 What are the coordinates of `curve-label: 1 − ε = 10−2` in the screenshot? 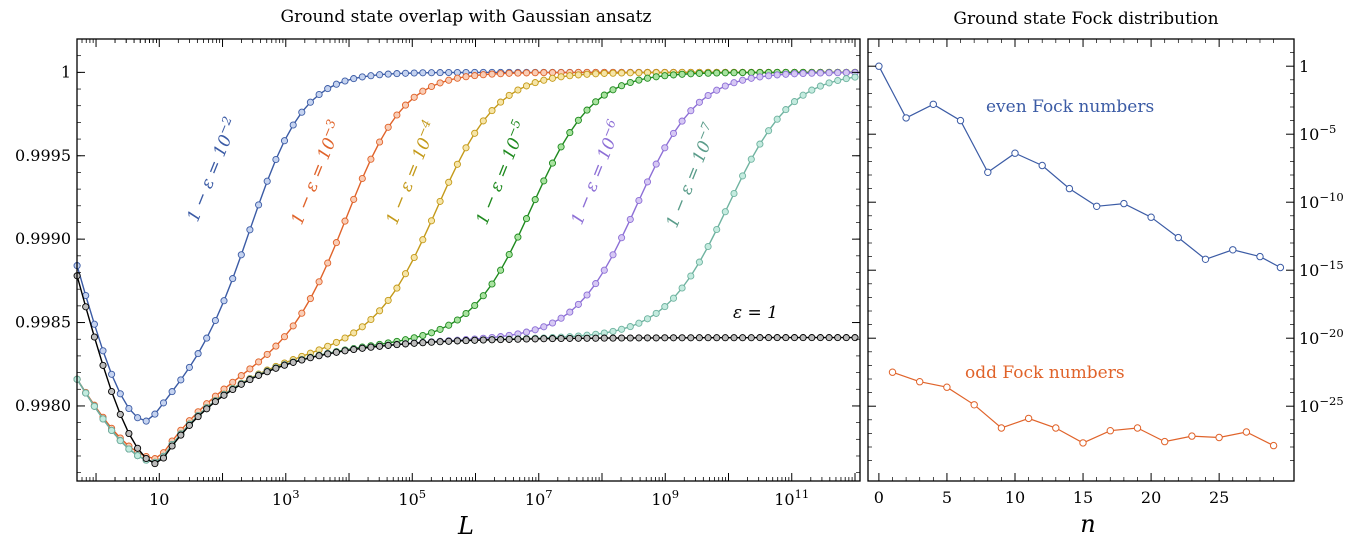 It's located at (212, 169).